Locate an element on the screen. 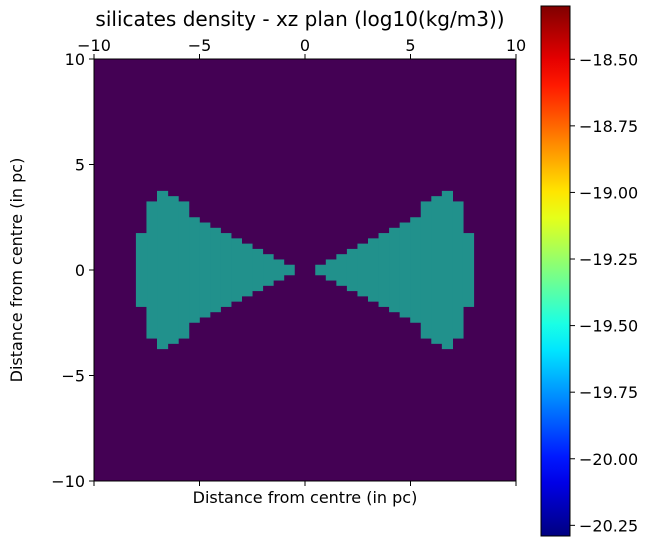 This screenshot has width=657, height=541. colorbar-gradient is located at coordinates (555, 271).